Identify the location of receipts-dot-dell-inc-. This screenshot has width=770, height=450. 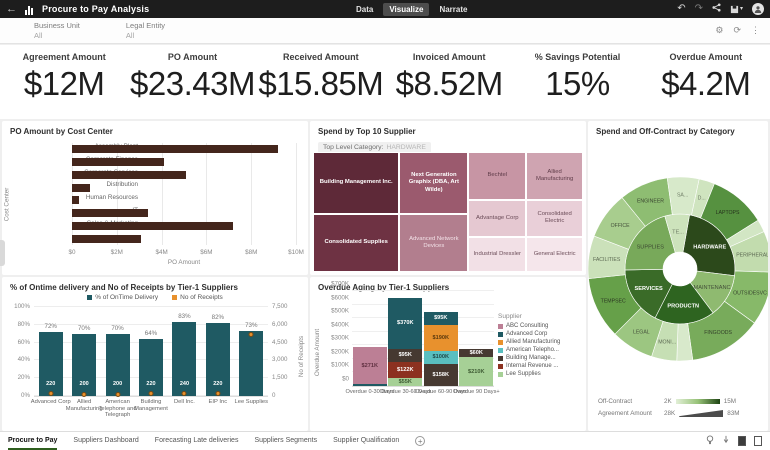
(184, 394).